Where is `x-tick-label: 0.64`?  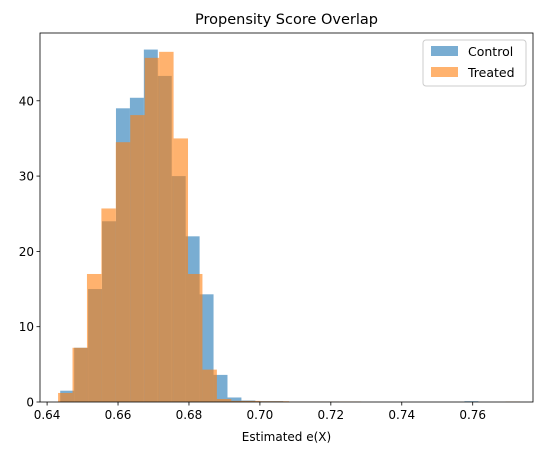 x-tick-label: 0.64 is located at coordinates (47, 415).